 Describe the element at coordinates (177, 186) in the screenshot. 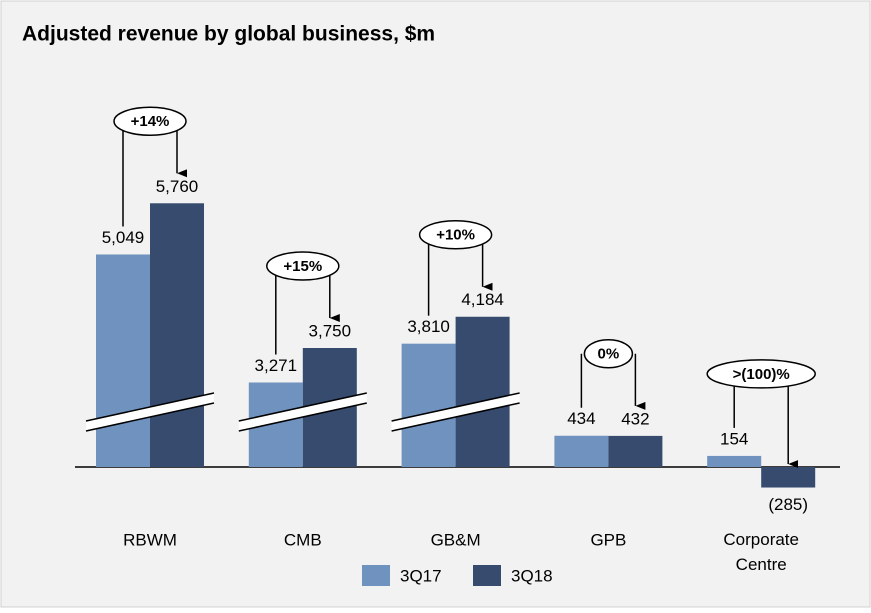

I see `value-label: 5,760` at that location.